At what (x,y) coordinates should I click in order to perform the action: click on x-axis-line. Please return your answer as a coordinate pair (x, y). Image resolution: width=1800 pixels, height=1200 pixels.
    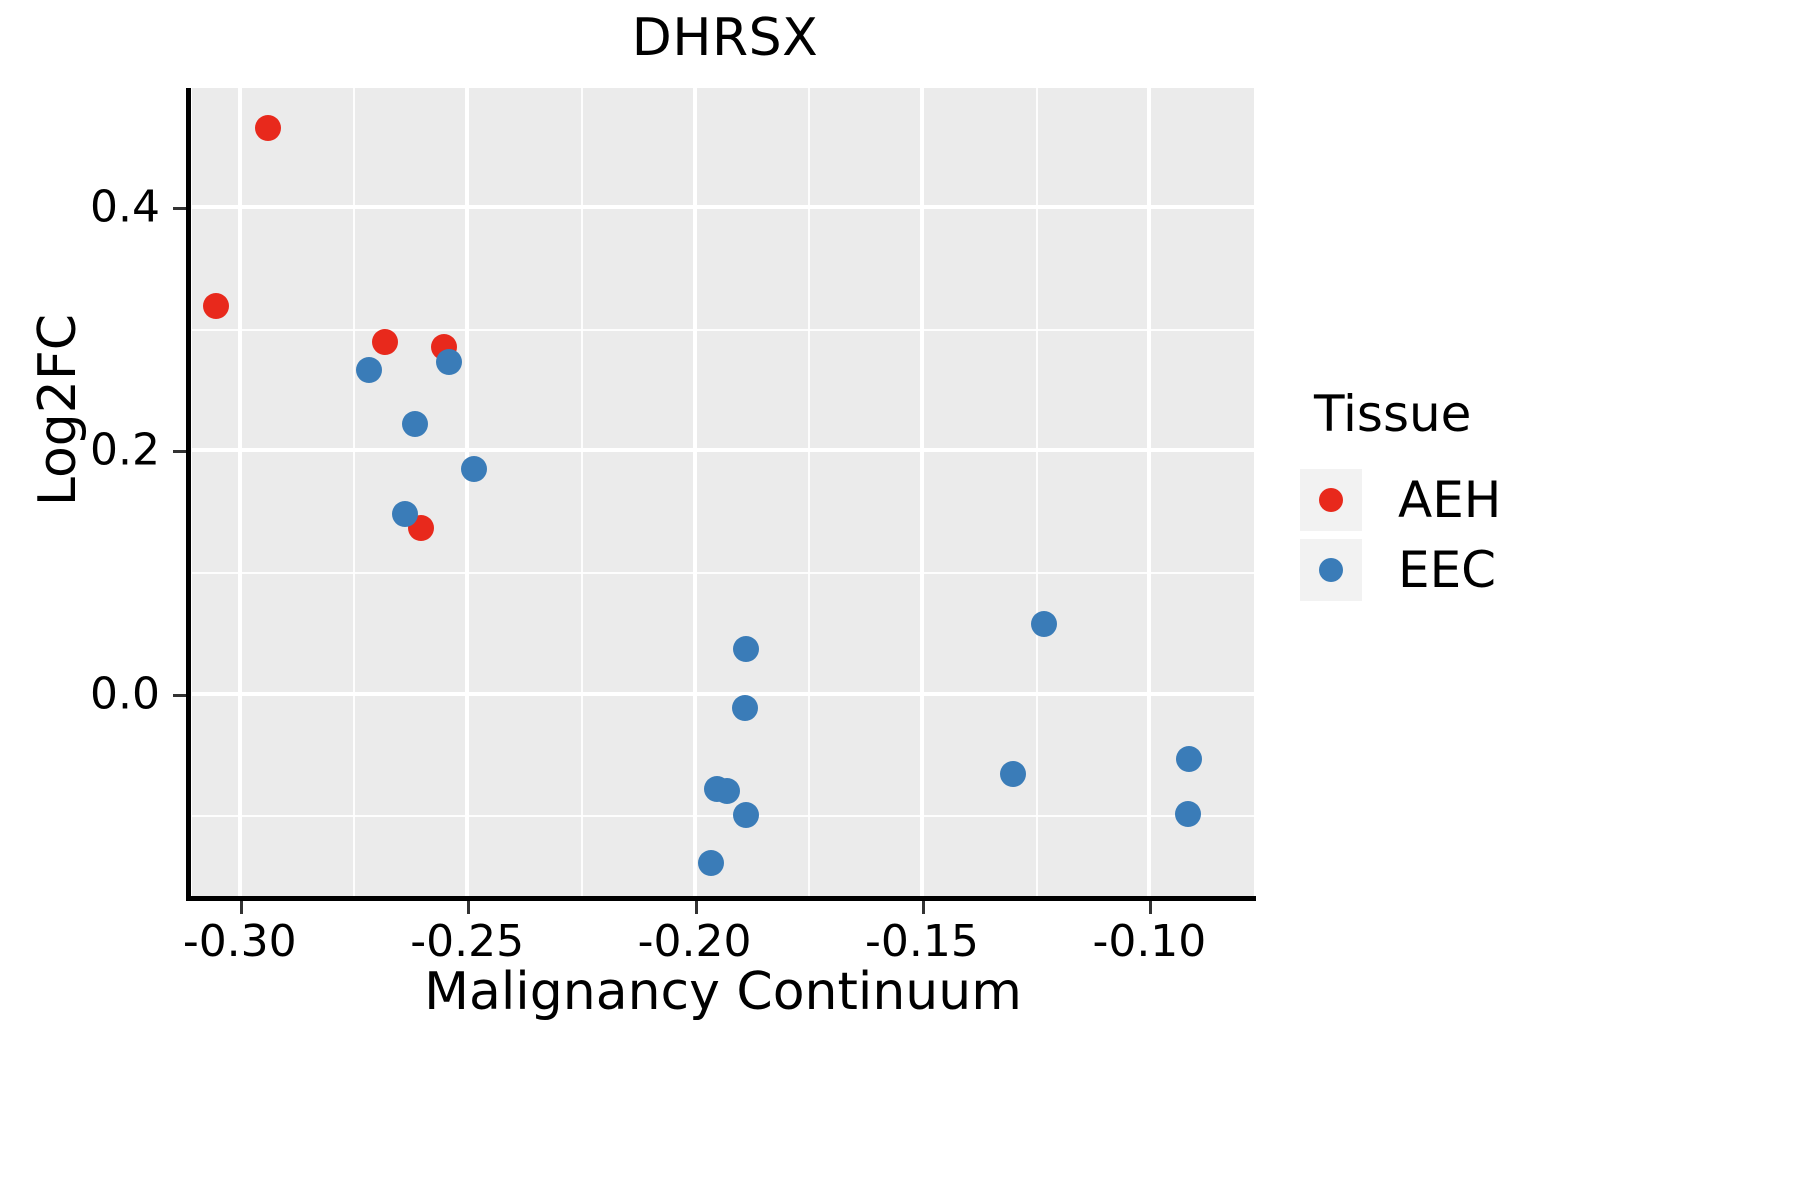
    Looking at the image, I should click on (721, 898).